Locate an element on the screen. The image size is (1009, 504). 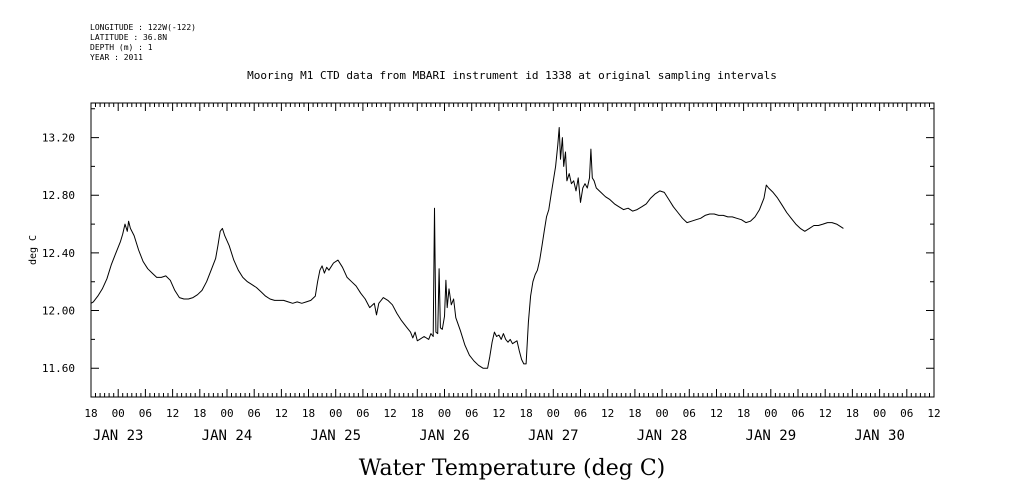
x-day-label: JAN 25 is located at coordinates (335, 436).